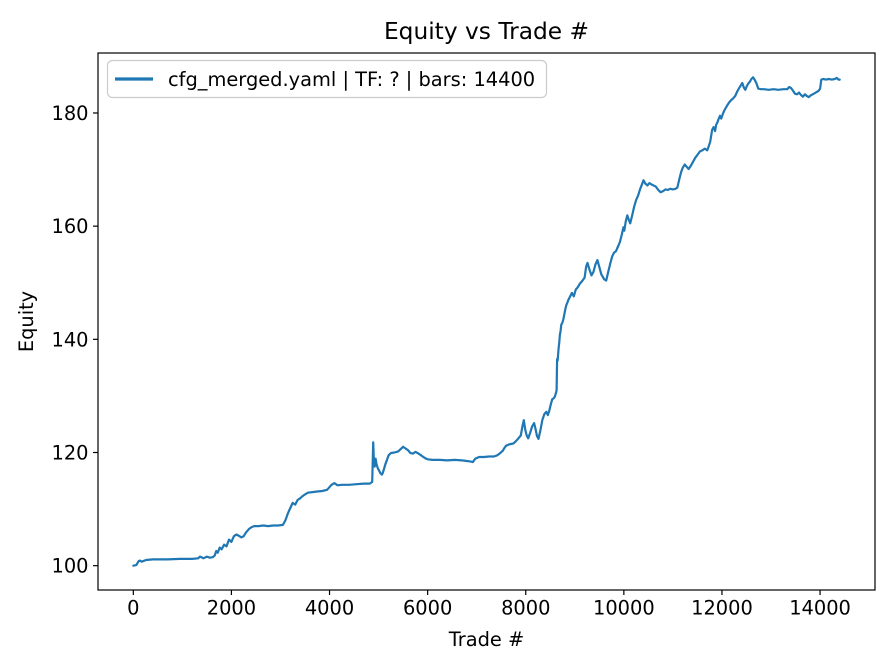  Describe the element at coordinates (624, 608) in the screenshot. I see `x-tick-label: 10000` at that location.